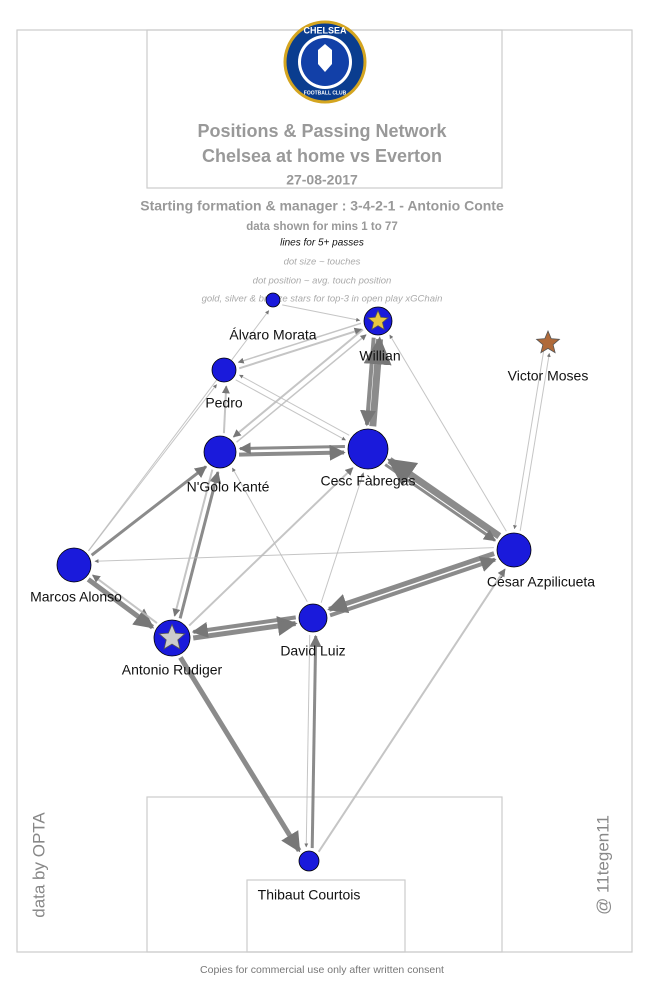 The height and width of the screenshot is (989, 647). Describe the element at coordinates (309, 895) in the screenshot. I see `player-label: Thibaut Courtois` at that location.